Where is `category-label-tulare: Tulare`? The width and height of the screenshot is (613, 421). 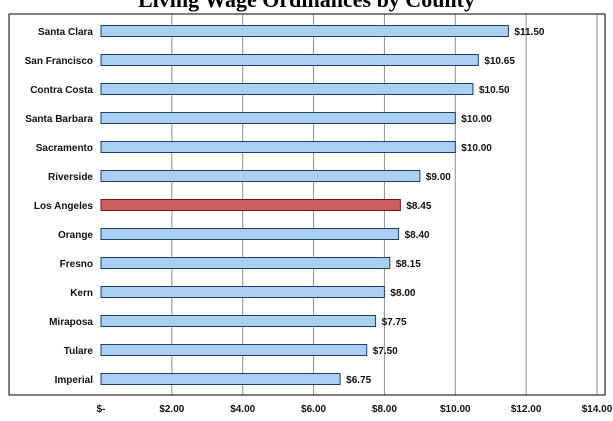 category-label-tulare: Tulare is located at coordinates (79, 351).